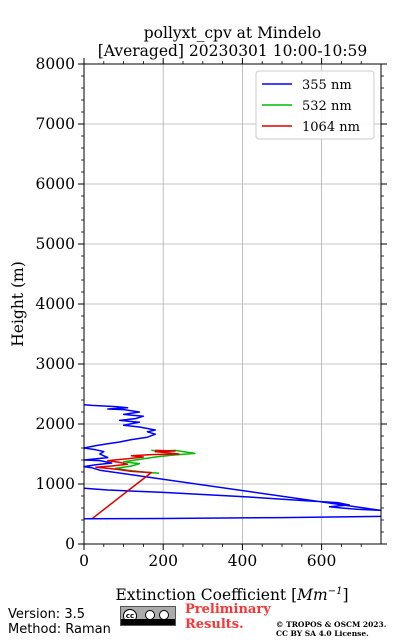  I want to click on x-axis-label-unit: Mm, so click(312, 595).